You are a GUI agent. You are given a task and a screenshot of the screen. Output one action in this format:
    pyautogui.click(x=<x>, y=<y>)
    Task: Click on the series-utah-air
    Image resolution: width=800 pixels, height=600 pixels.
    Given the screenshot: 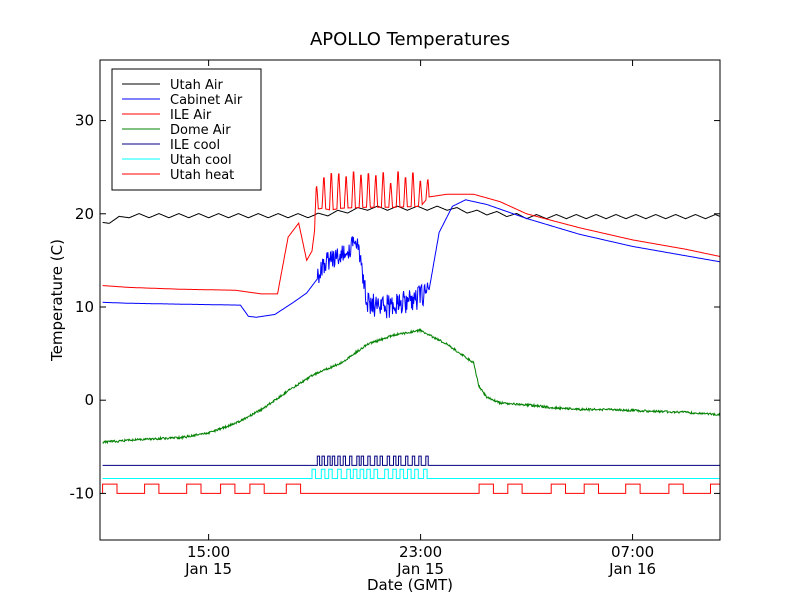 What is the action you would take?
    pyautogui.click(x=411, y=214)
    